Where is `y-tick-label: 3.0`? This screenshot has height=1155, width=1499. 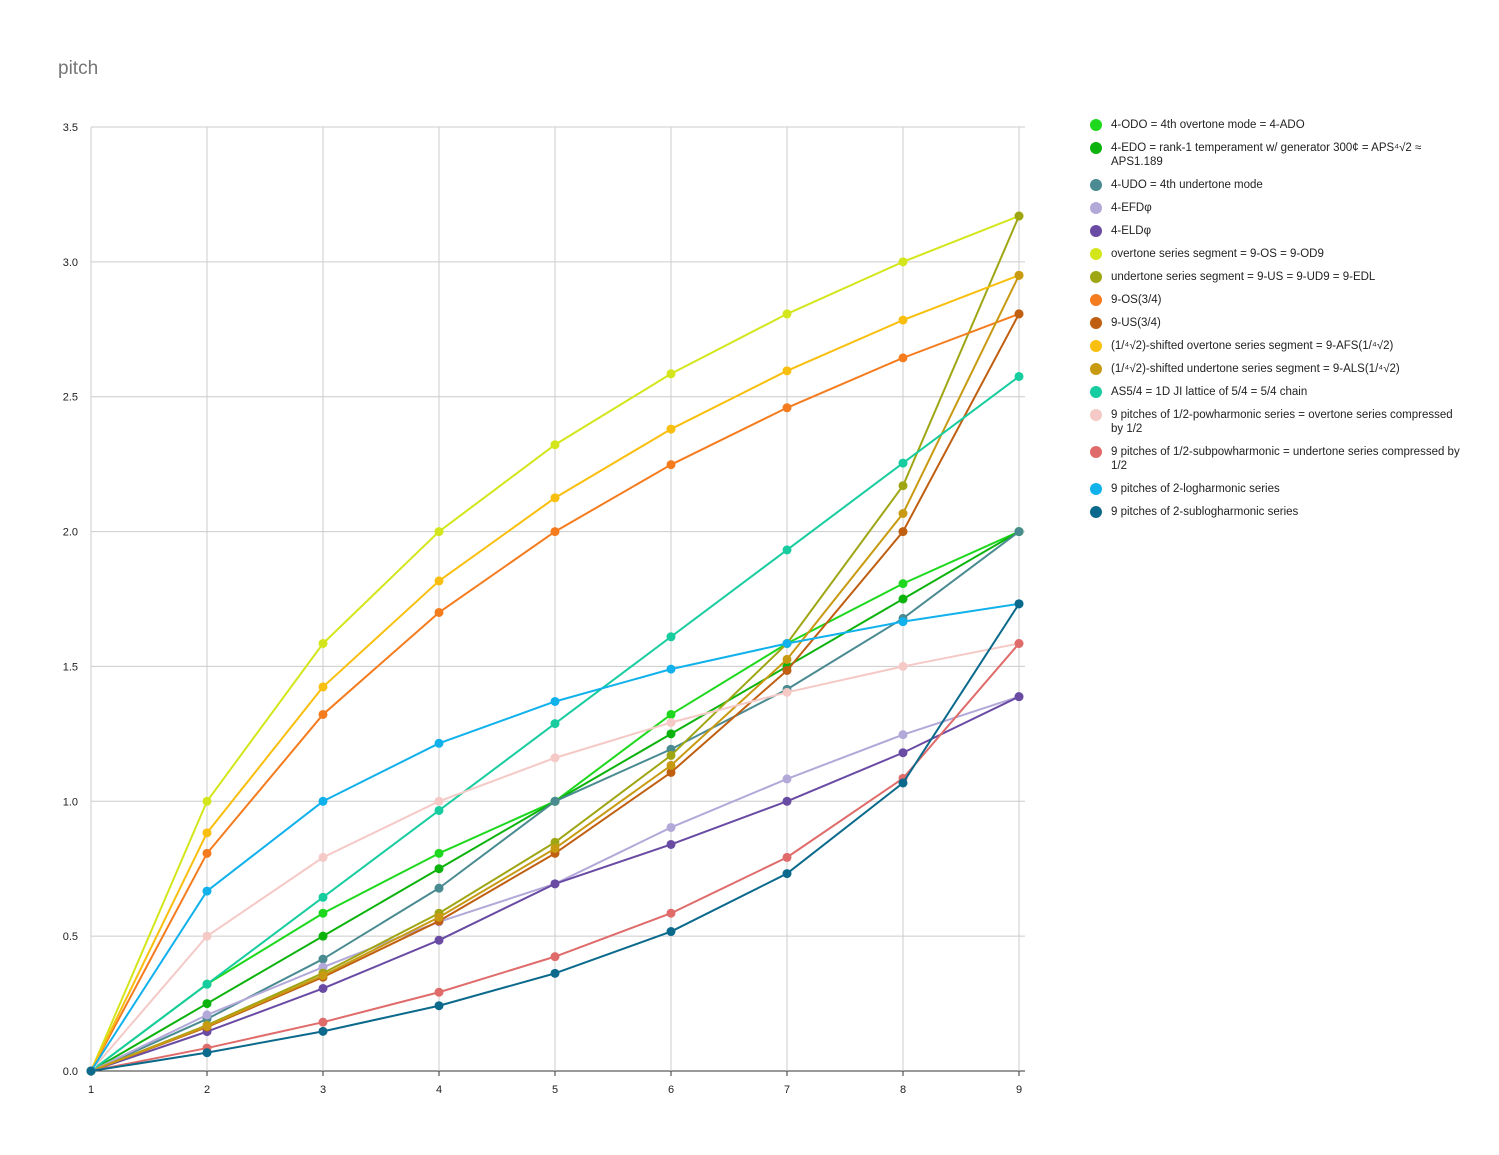 y-tick-label: 3.0 is located at coordinates (70, 263).